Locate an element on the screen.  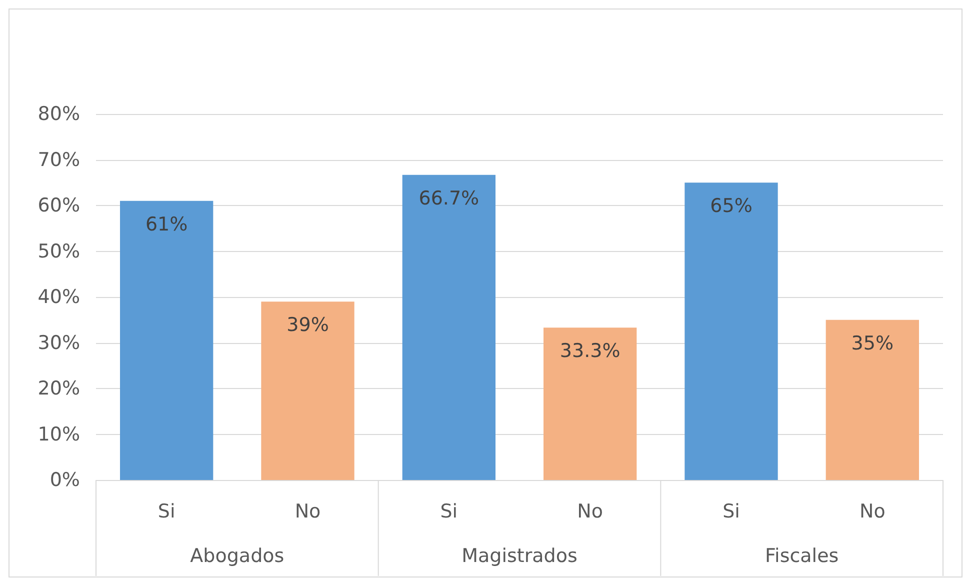
text: Magistrados is located at coordinates (520, 556).